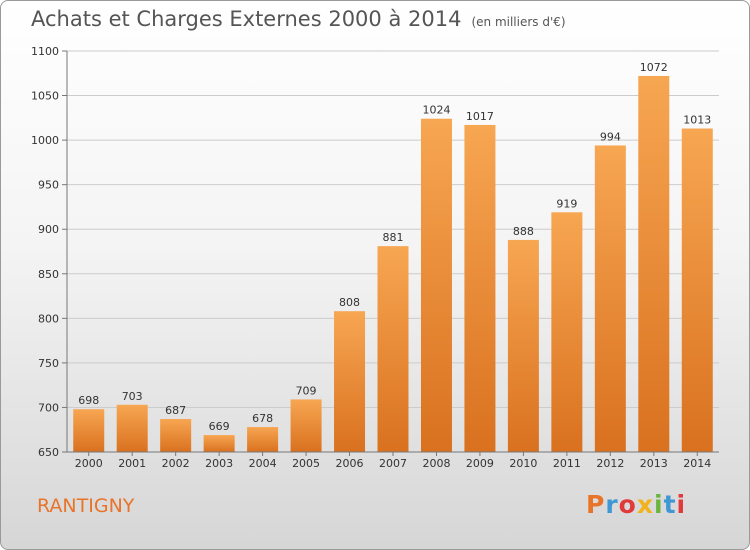 This screenshot has width=750, height=550. Describe the element at coordinates (645, 504) in the screenshot. I see `logo-letter: x` at that location.